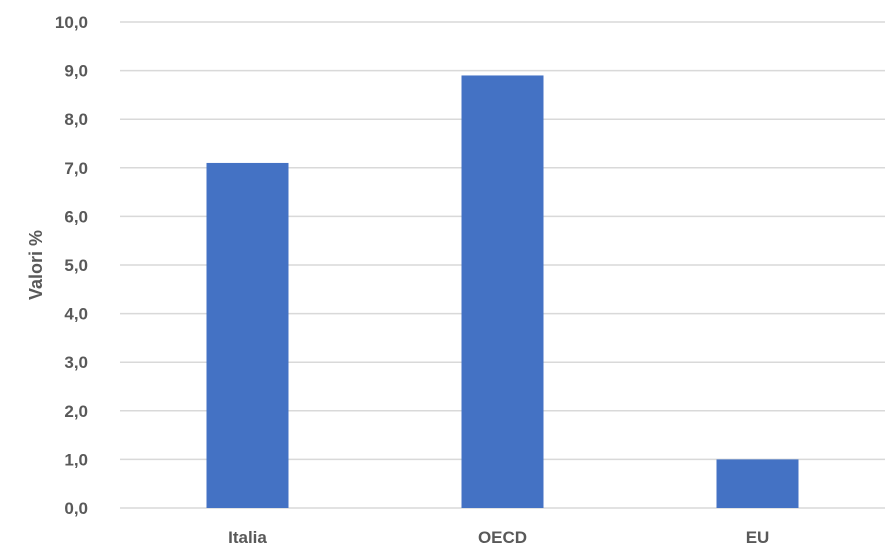 The image size is (893, 551). What do you see at coordinates (76, 411) in the screenshot?
I see `y-tick-label: 2,0` at bounding box center [76, 411].